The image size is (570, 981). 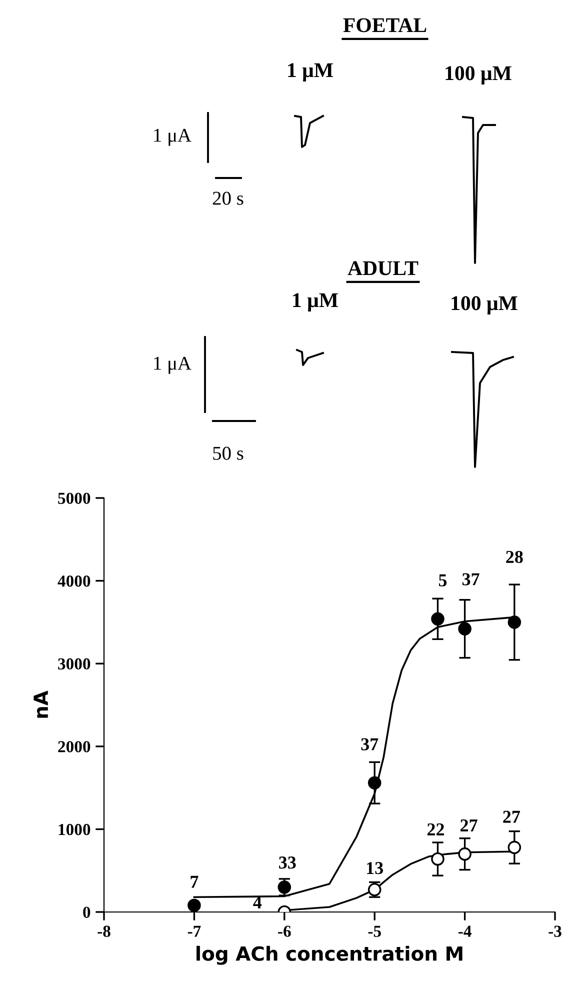 I want to click on x-tick-label: -3, so click(x=555, y=931).